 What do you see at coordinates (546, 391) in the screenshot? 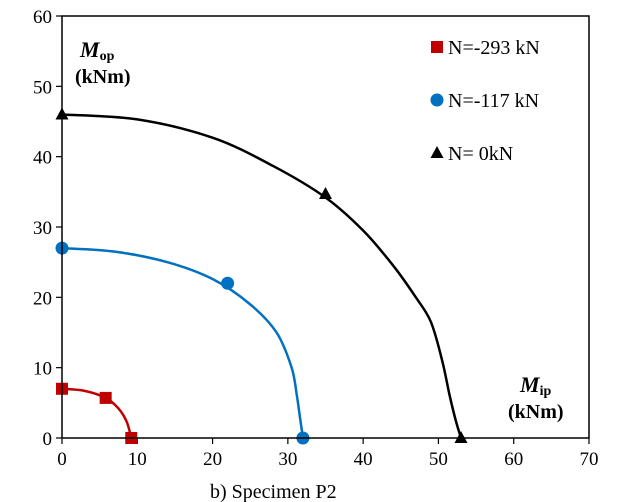
I see `x-axis-title-subscript: ip` at bounding box center [546, 391].